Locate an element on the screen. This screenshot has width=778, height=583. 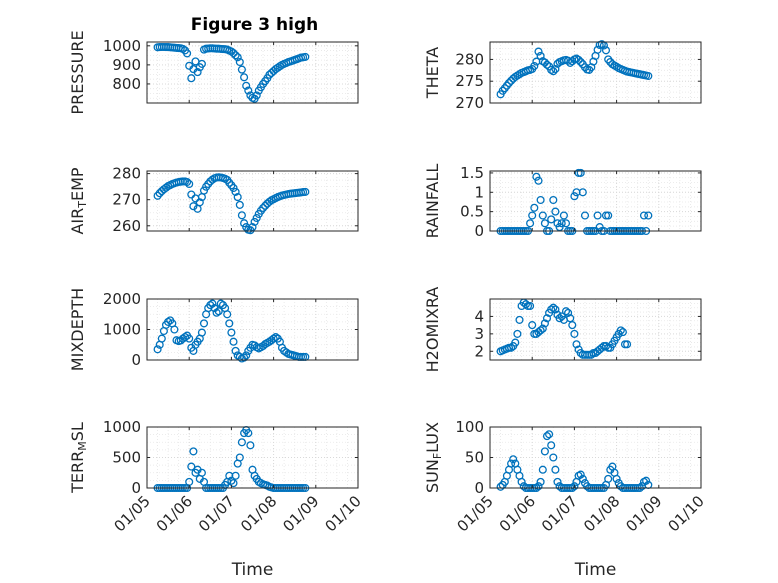
x-tick-label: 01/08 is located at coordinates (258, 513).